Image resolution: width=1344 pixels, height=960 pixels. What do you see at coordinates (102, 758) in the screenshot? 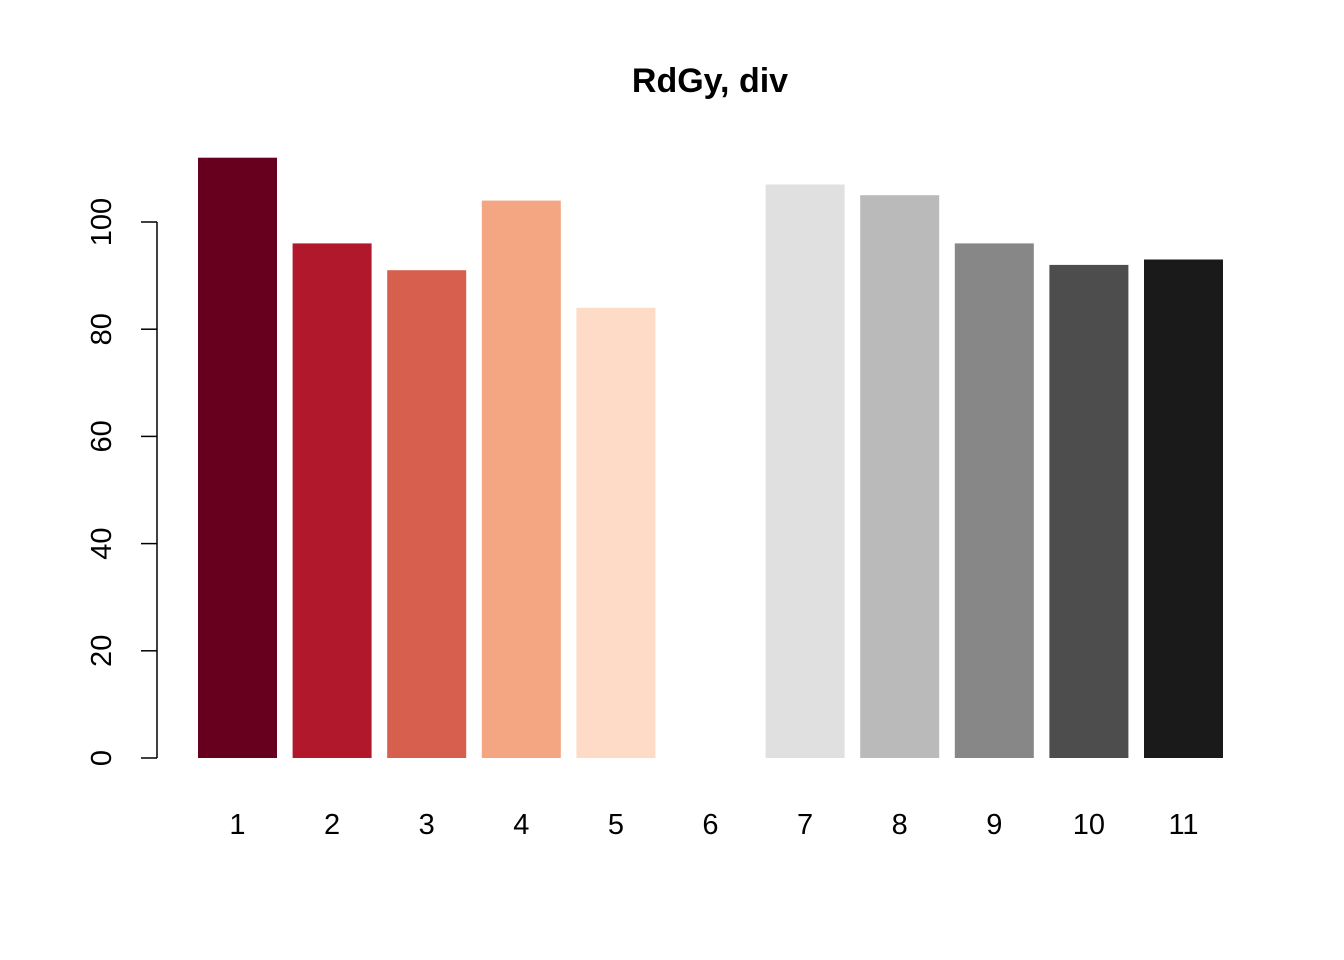
I see `y-tick-label-0: 0` at bounding box center [102, 758].